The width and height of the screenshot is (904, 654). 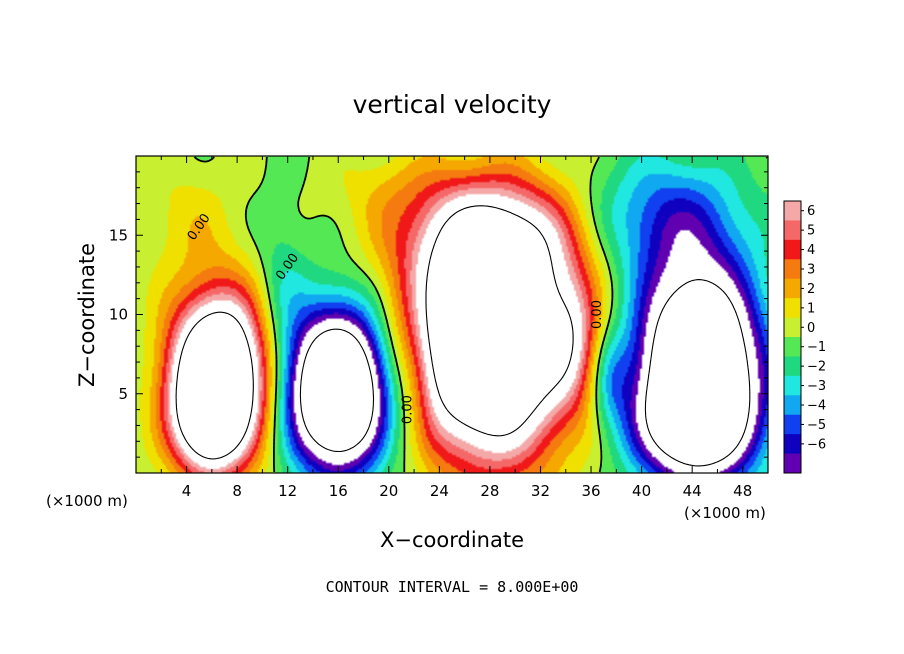 What do you see at coordinates (811, 250) in the screenshot?
I see `colorbar-label: 4` at bounding box center [811, 250].